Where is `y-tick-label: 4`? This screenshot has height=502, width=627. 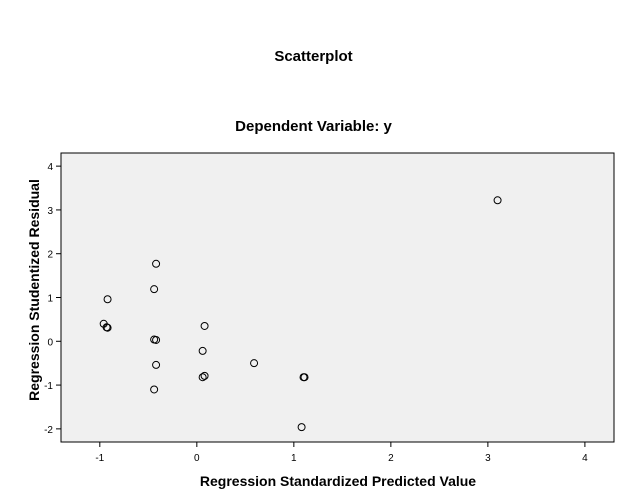
y-tick-label: 4 is located at coordinates (50, 167).